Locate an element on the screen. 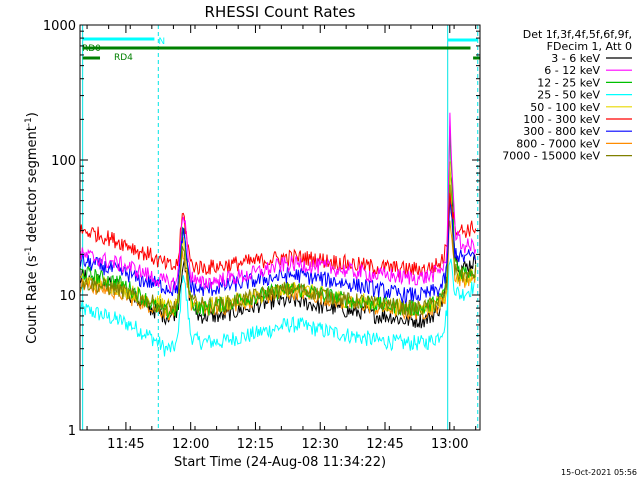 This screenshot has width=640, height=480. chart-title: RHESSI Count Rates is located at coordinates (280, 12).